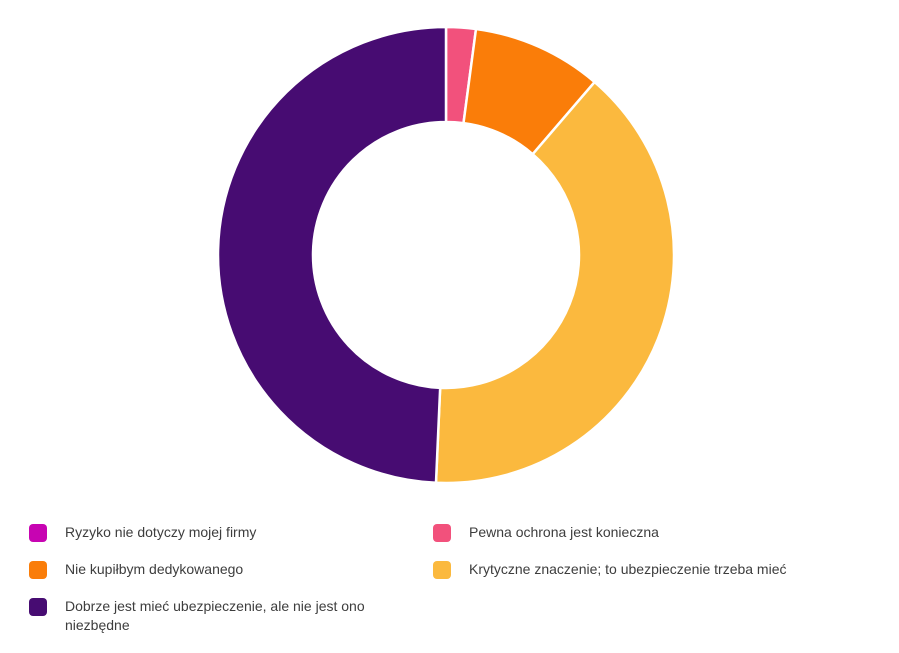 Image resolution: width=899 pixels, height=653 pixels. I want to click on legend-item-ryzyko-nie-dotyczy: Ryzyko nie dotyczy mojej firmy, so click(231, 532).